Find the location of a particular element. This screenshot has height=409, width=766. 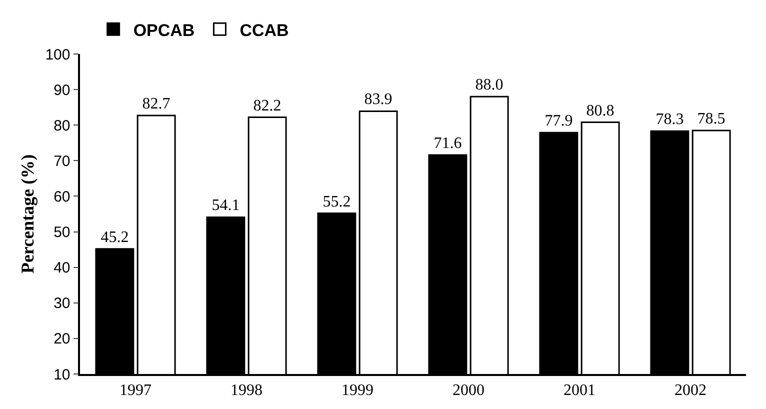

data-label: 88.0 is located at coordinates (489, 85).